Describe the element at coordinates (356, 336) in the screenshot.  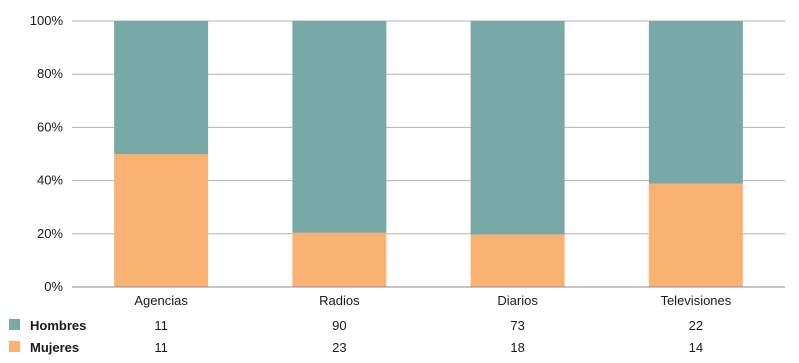
I see `data-table: Hombres 11 90 73 22 Mujeres 11 23 18 14` at that location.